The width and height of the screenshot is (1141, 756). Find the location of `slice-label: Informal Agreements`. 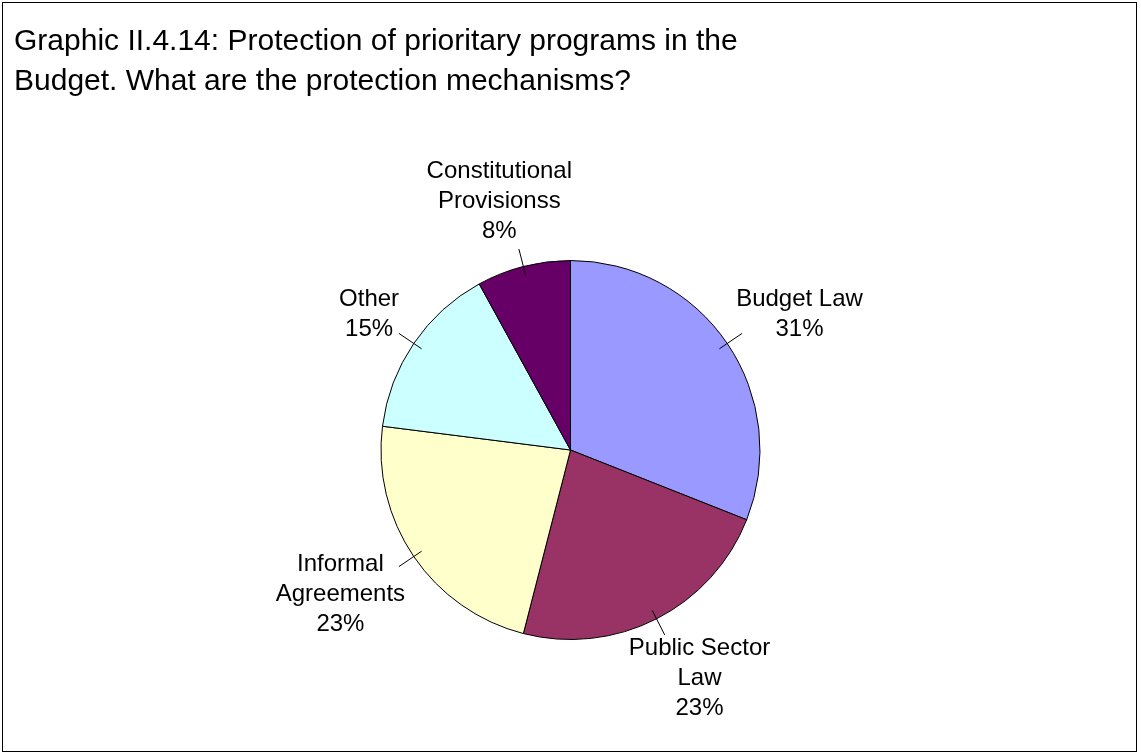

slice-label: Informal Agreements is located at coordinates (340, 577).